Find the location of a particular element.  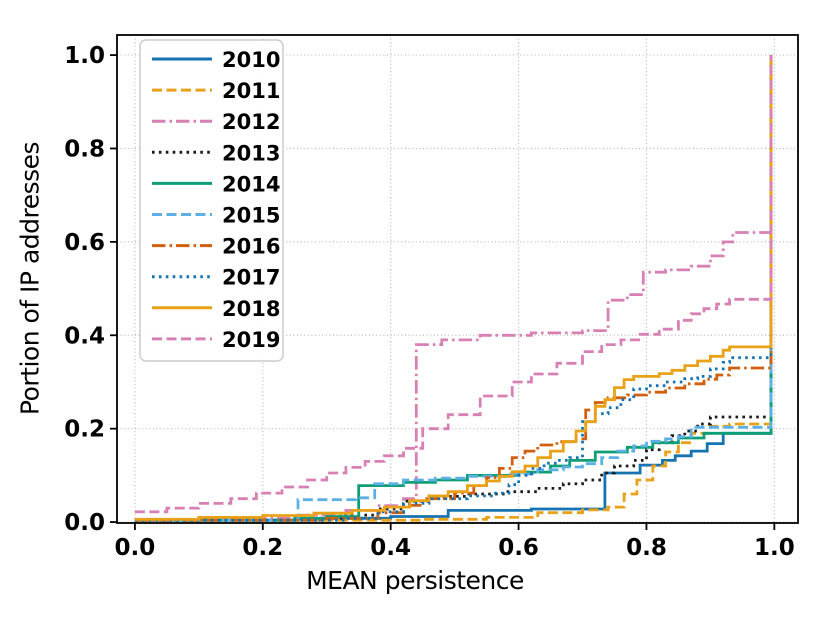

legend-label-2012: 2012 is located at coordinates (251, 122).